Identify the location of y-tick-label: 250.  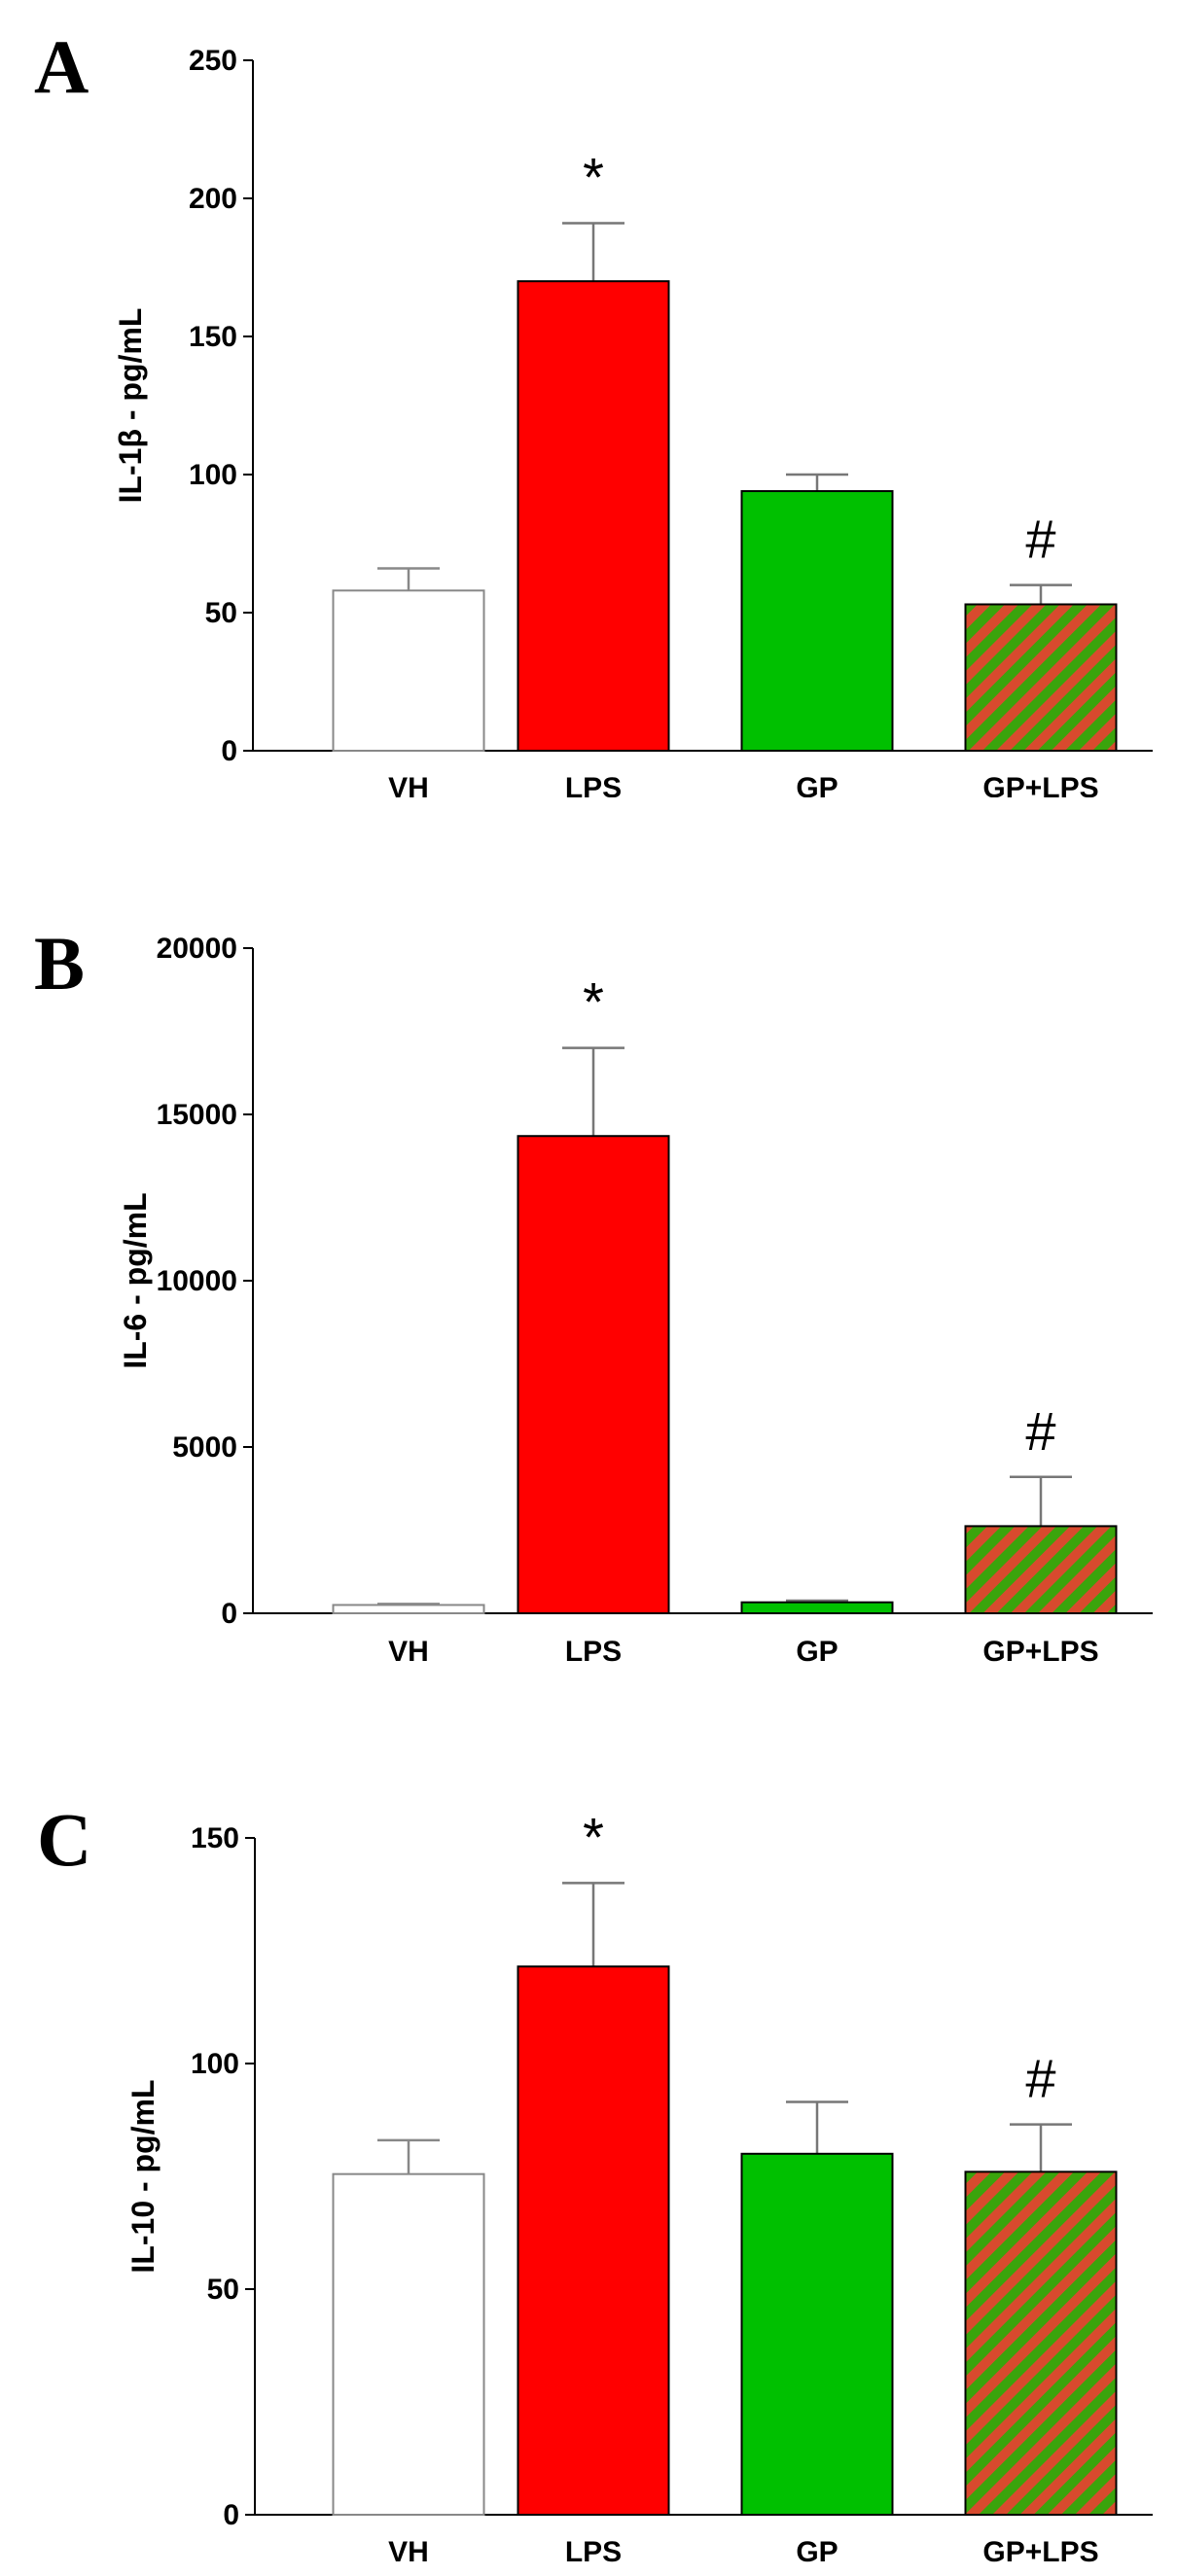
(213, 61).